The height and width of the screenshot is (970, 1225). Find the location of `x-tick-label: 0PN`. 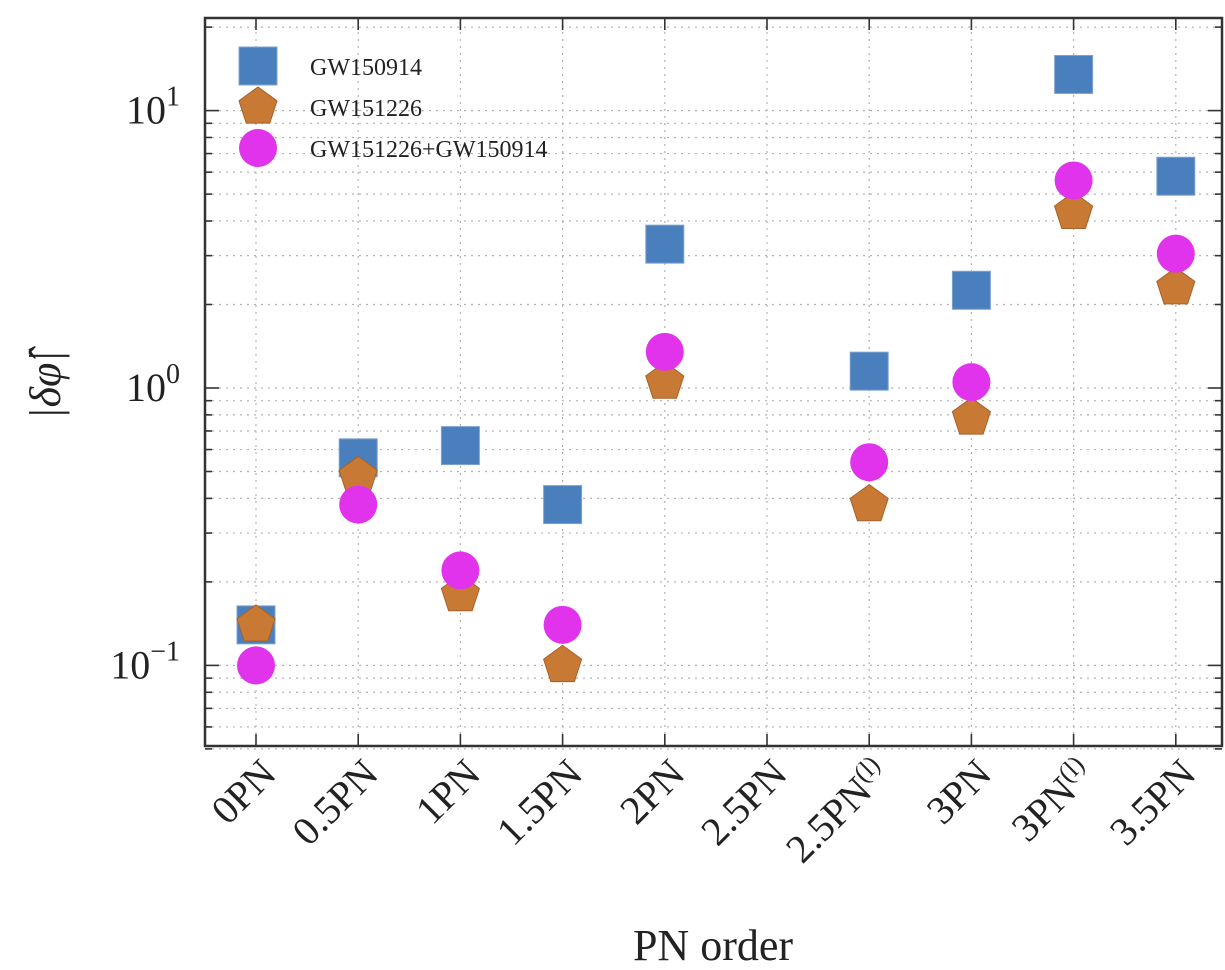

x-tick-label: 0PN is located at coordinates (243, 792).